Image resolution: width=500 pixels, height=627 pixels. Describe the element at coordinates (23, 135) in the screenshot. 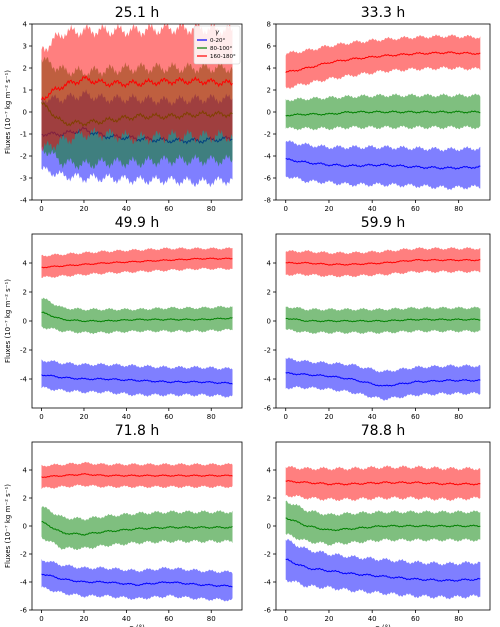

I see `y-tick-label: -1` at that location.